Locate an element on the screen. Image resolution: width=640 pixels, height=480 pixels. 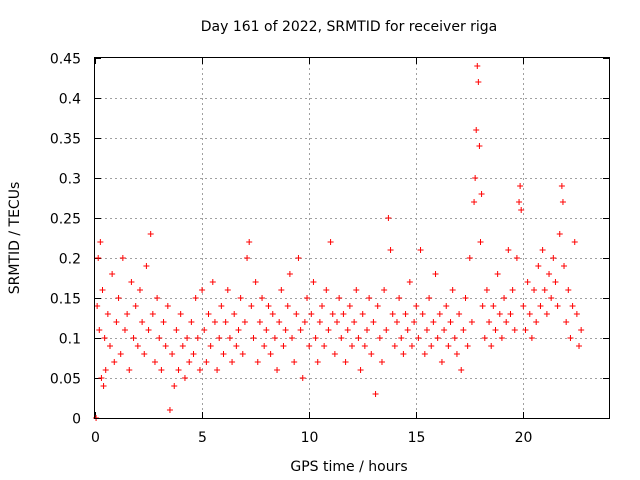
y-tick-label: 0.15 is located at coordinates (65, 300).